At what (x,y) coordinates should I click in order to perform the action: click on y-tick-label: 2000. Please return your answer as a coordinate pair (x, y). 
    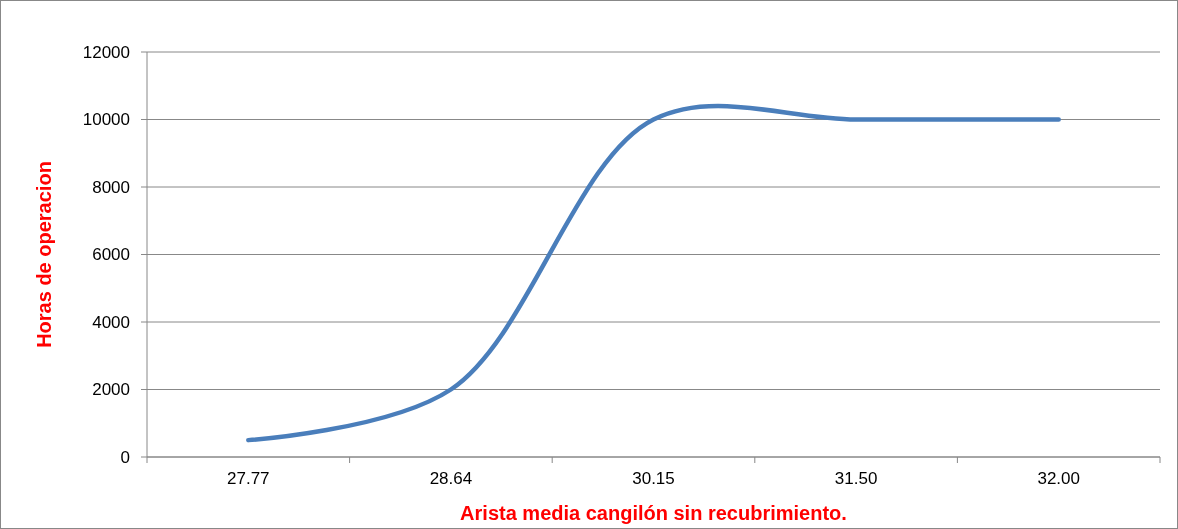
    Looking at the image, I should click on (111, 390).